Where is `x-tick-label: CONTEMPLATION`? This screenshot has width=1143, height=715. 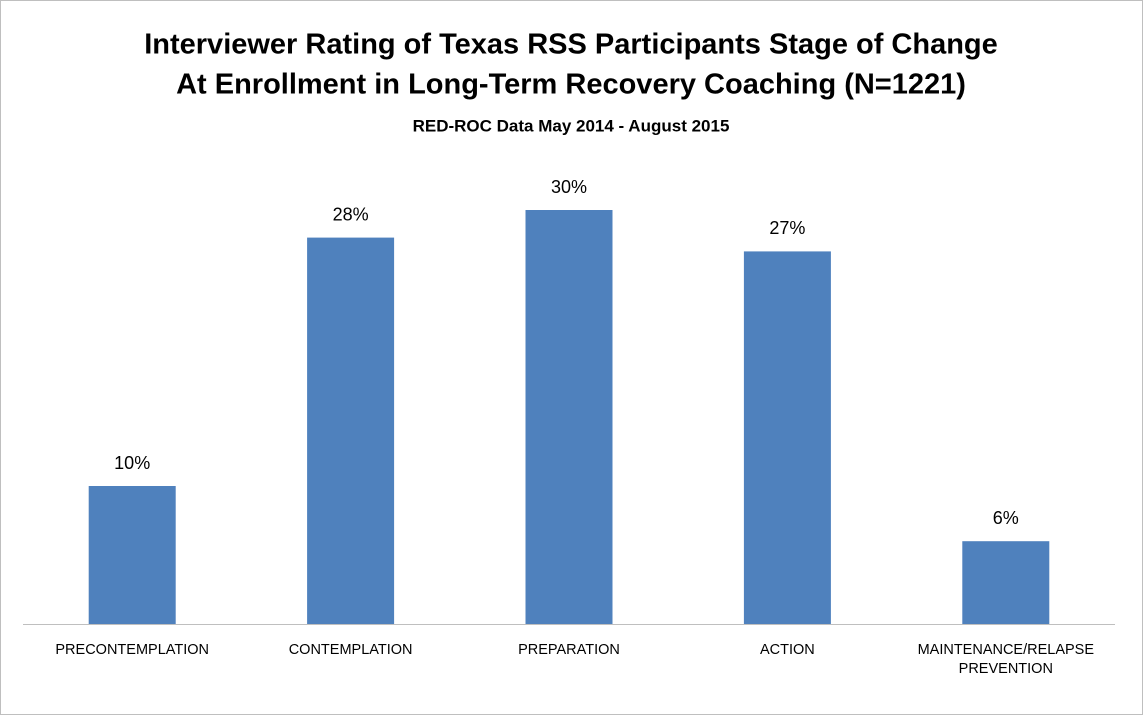
x-tick-label: CONTEMPLATION is located at coordinates (350, 650).